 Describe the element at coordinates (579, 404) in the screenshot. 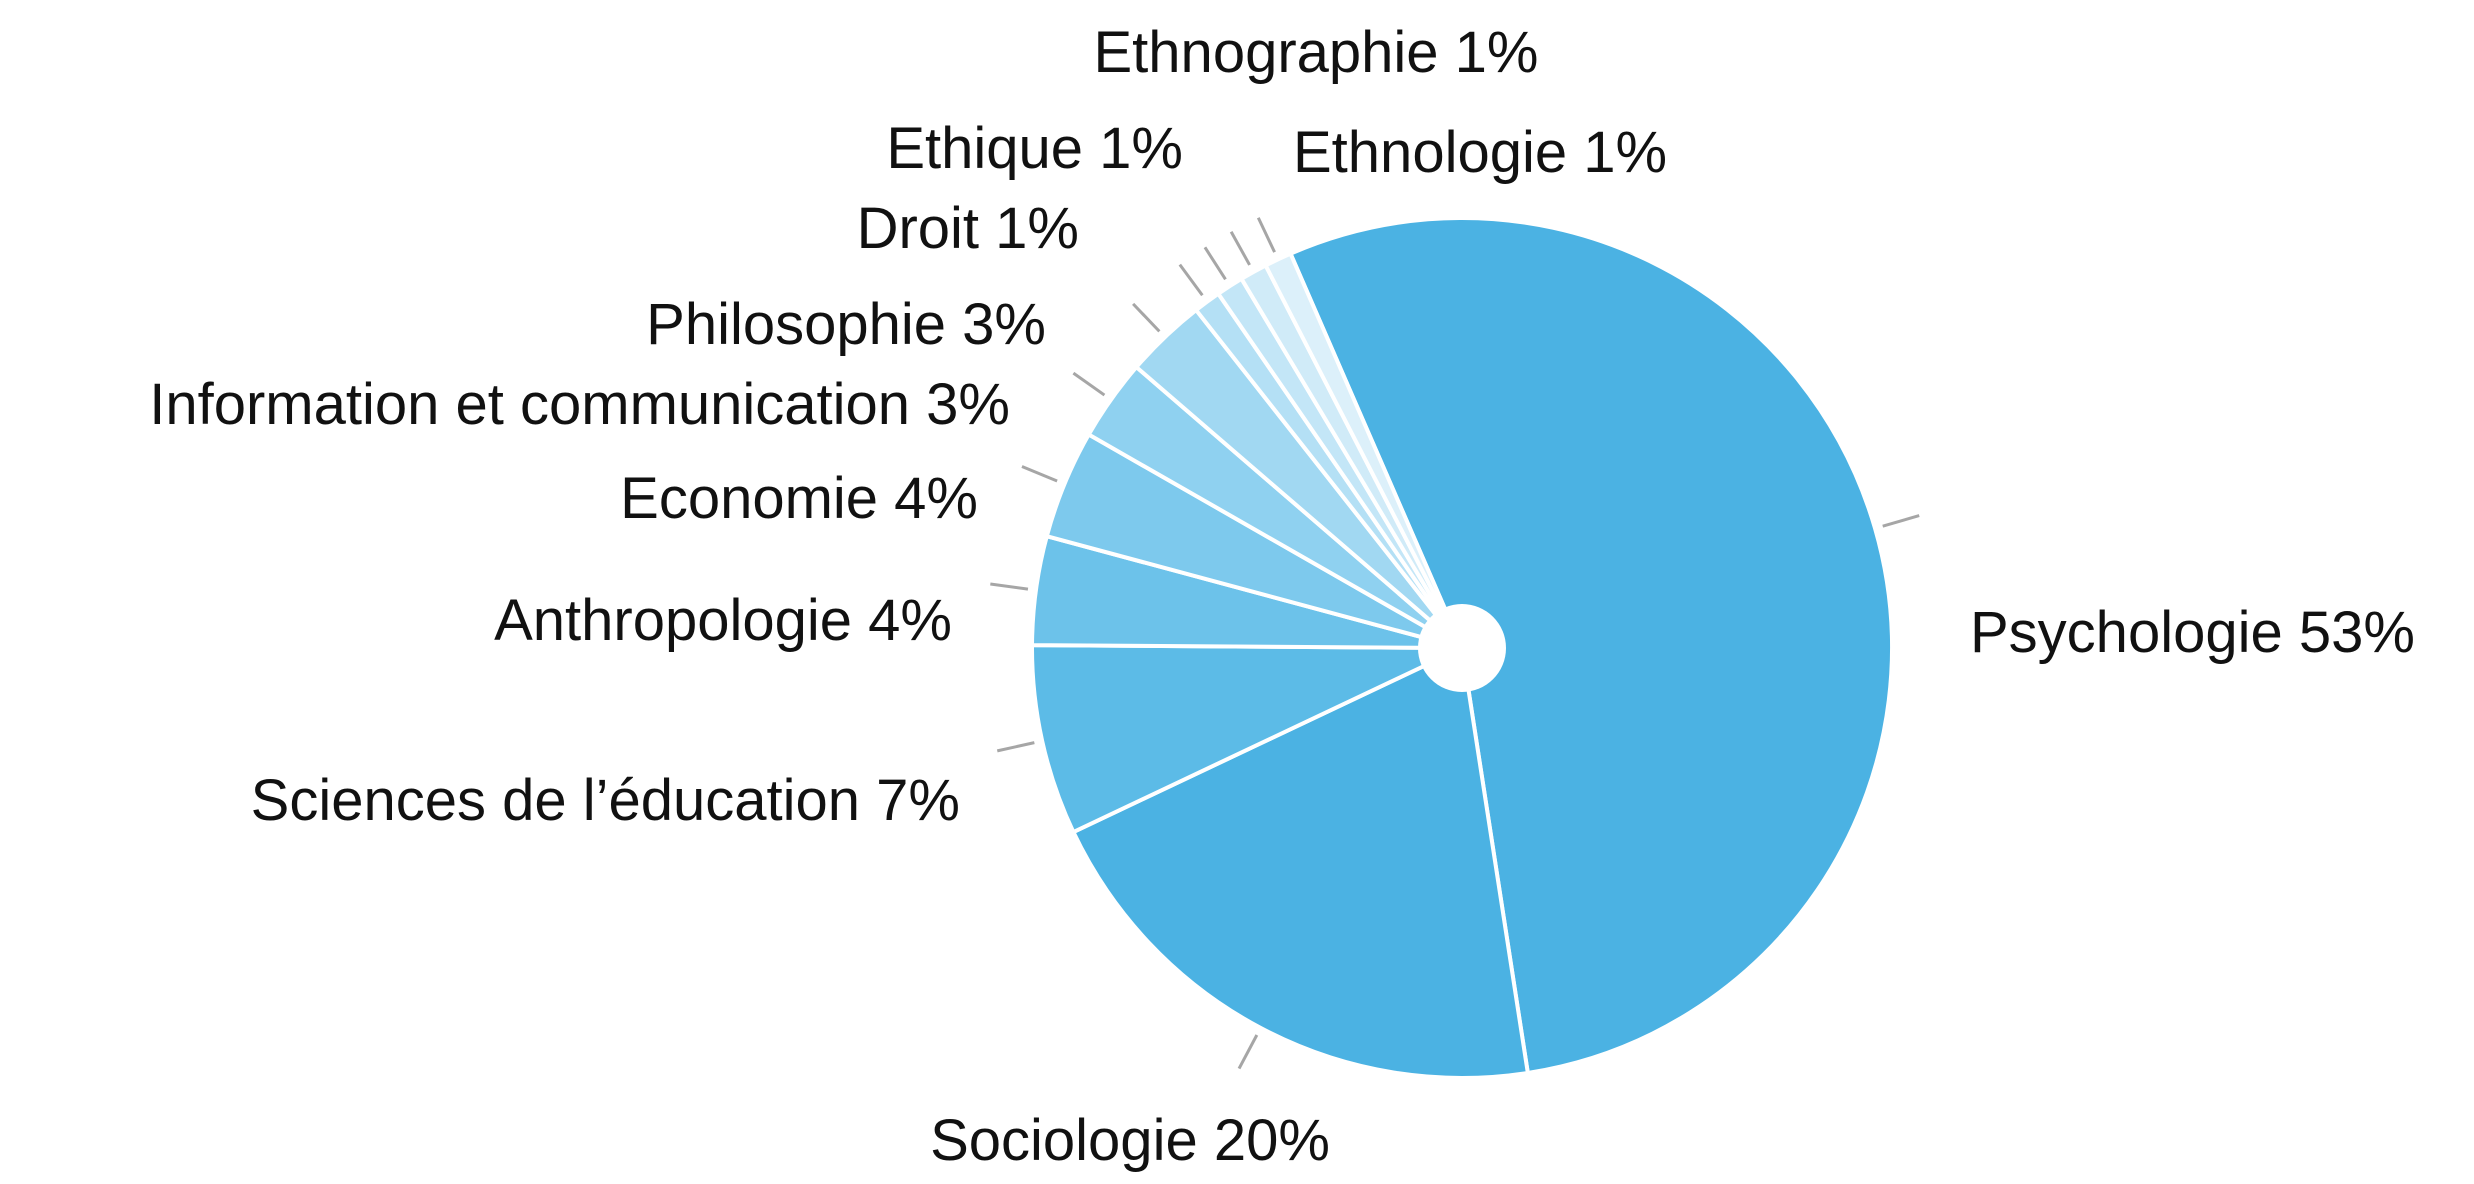

I see `data-label-information-et-communication: Information et communication 3%` at that location.